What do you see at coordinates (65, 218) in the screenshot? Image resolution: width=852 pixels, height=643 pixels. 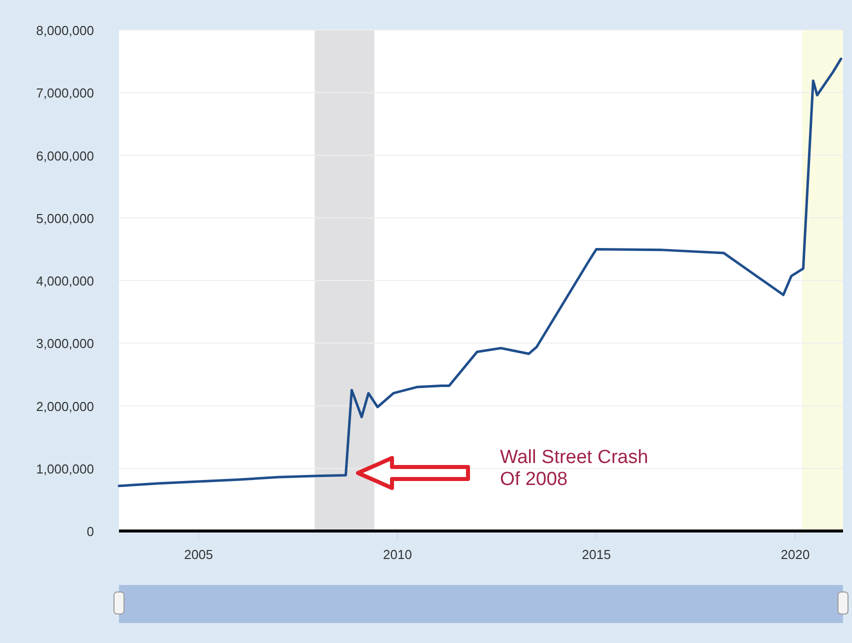 I see `y-tick-label: 5,000,000` at bounding box center [65, 218].